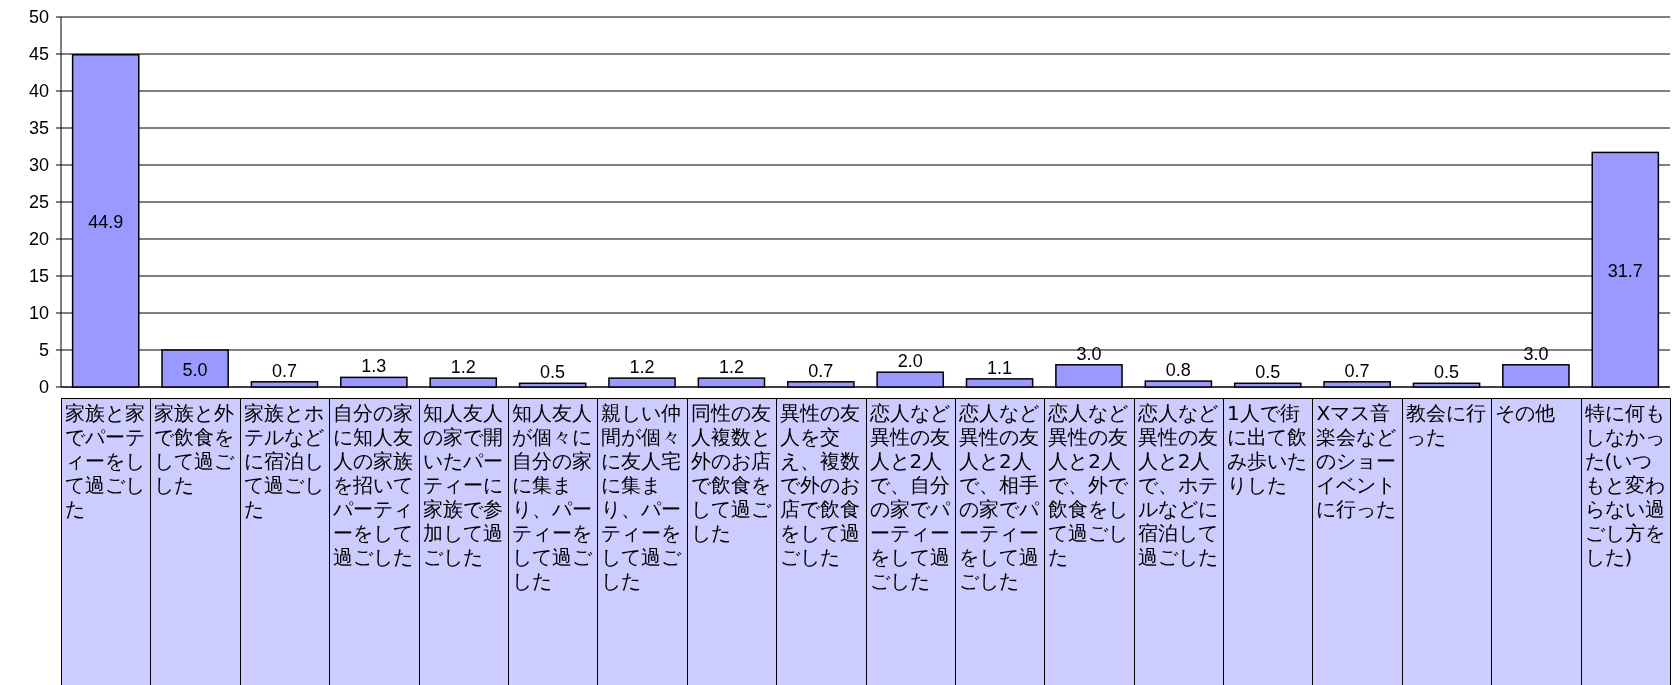  What do you see at coordinates (553, 541) in the screenshot?
I see `x-tick-label: 知人友人が個々に自分の家に集まり、パーティーをして過ごした` at bounding box center [553, 541].